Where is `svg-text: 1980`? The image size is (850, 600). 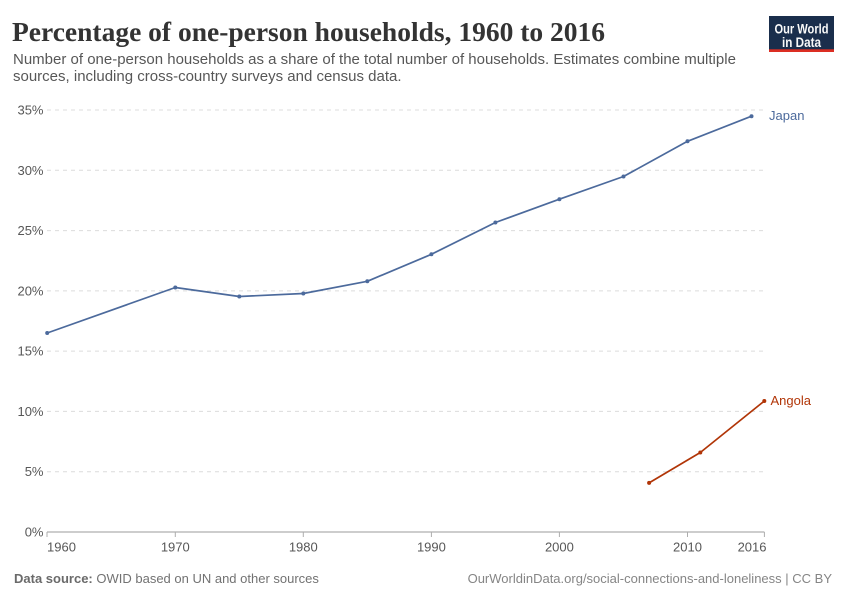
svg-text: 1980 is located at coordinates (303, 547).